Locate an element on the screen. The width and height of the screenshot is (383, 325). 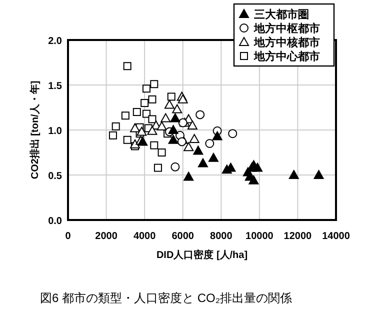
legend-label: 地方中枢都市 is located at coordinates (286, 28).